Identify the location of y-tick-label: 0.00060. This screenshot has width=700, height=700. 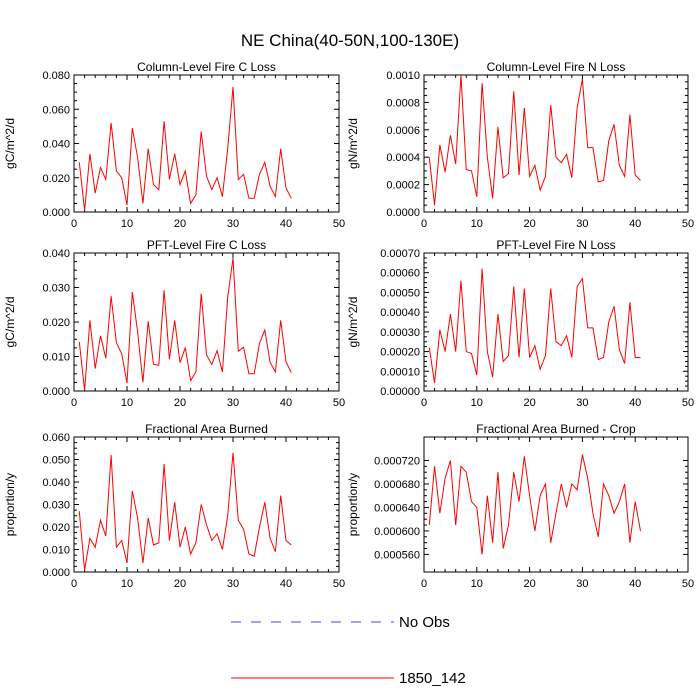
(400, 274).